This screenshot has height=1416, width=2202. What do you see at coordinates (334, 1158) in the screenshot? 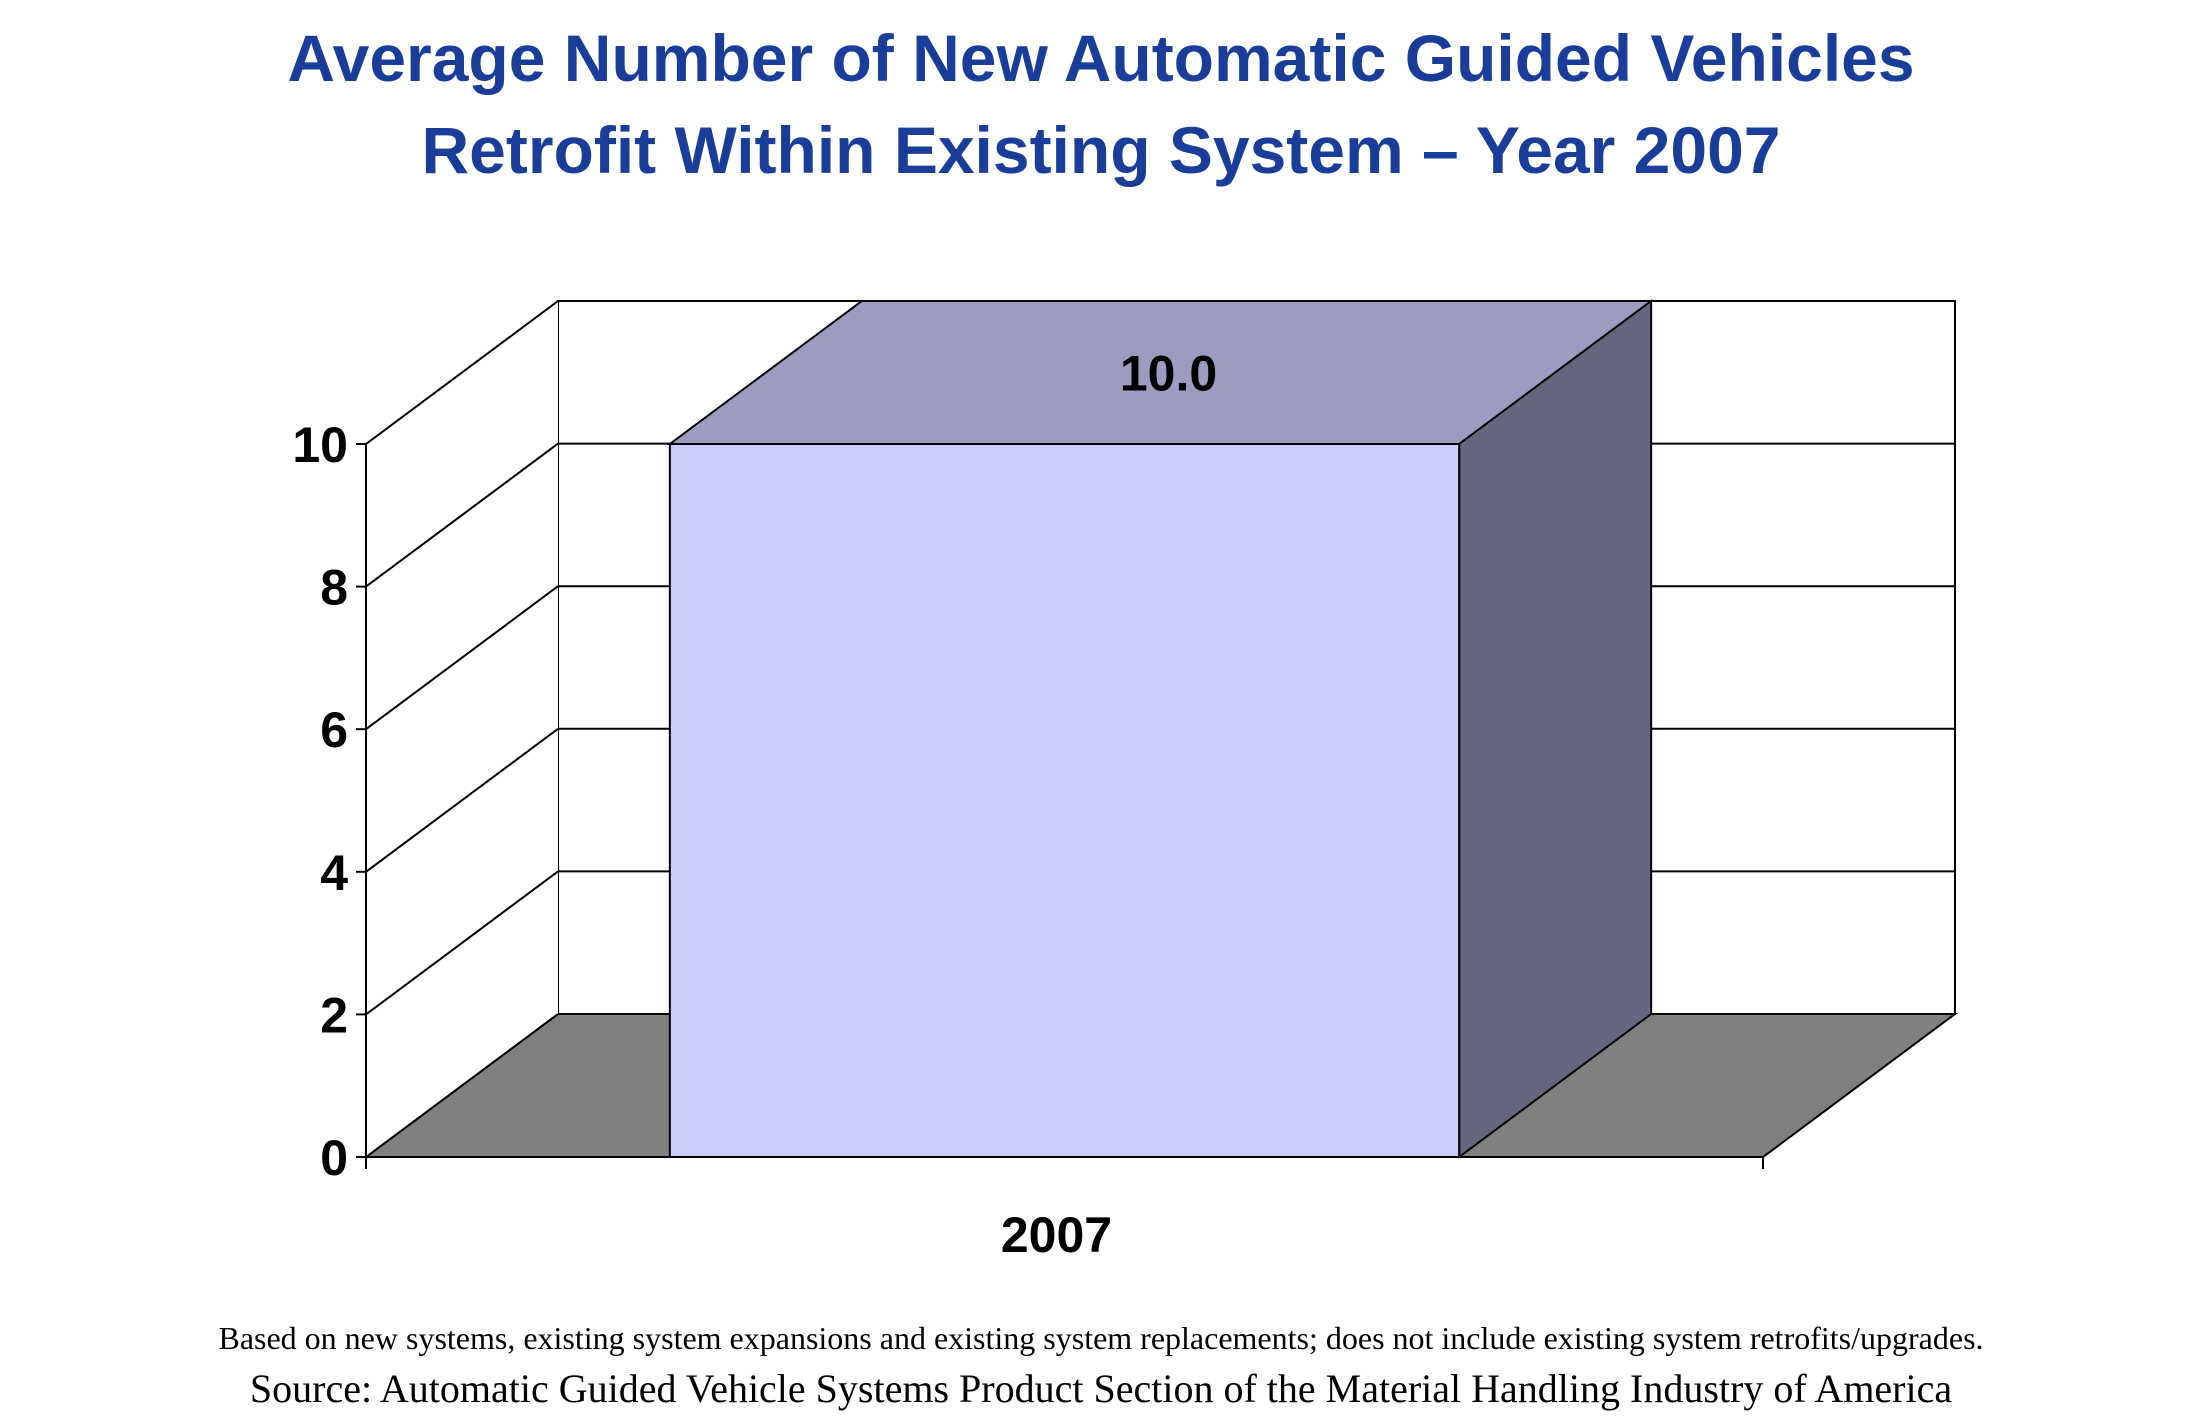
I see `y-tick-label: 0` at bounding box center [334, 1158].